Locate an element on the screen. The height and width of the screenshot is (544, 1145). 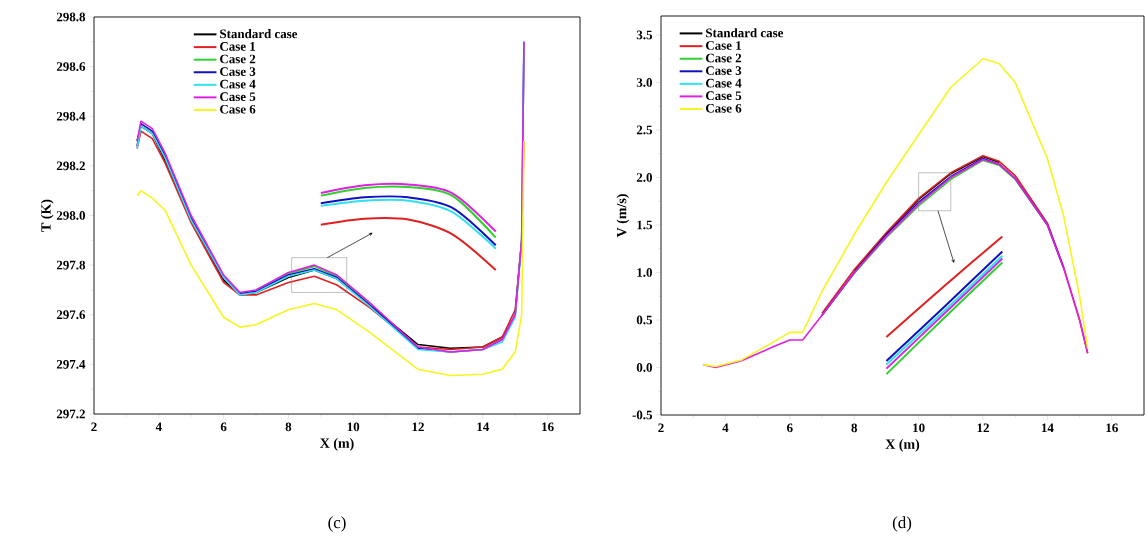
y-tick-label: 2.0 is located at coordinates (644, 177).